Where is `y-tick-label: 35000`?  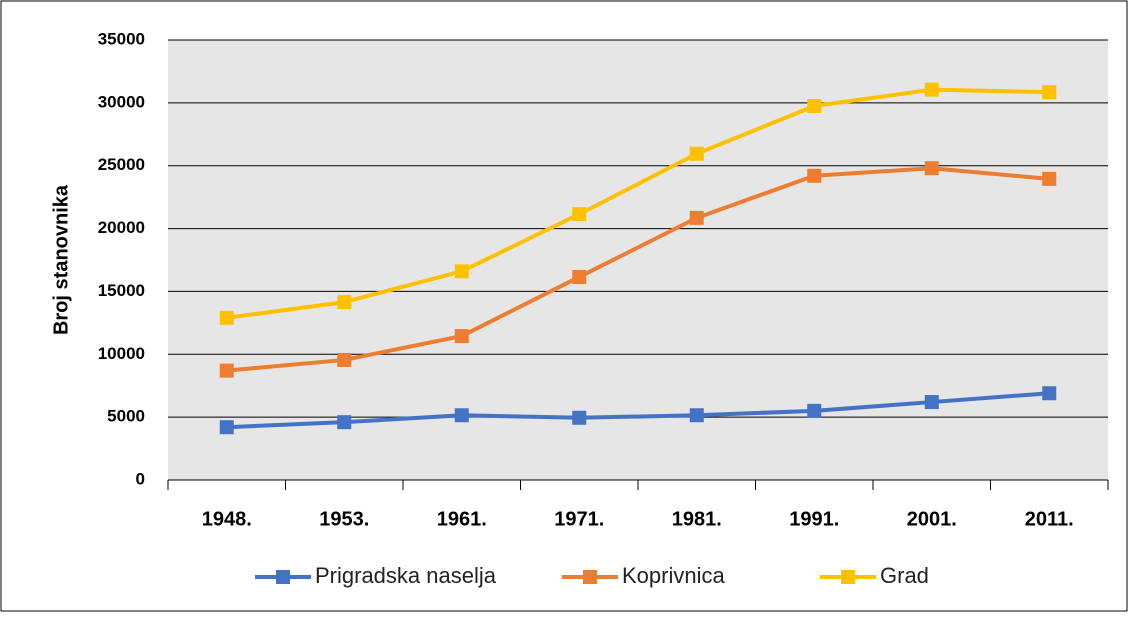
y-tick-label: 35000 is located at coordinates (121, 38).